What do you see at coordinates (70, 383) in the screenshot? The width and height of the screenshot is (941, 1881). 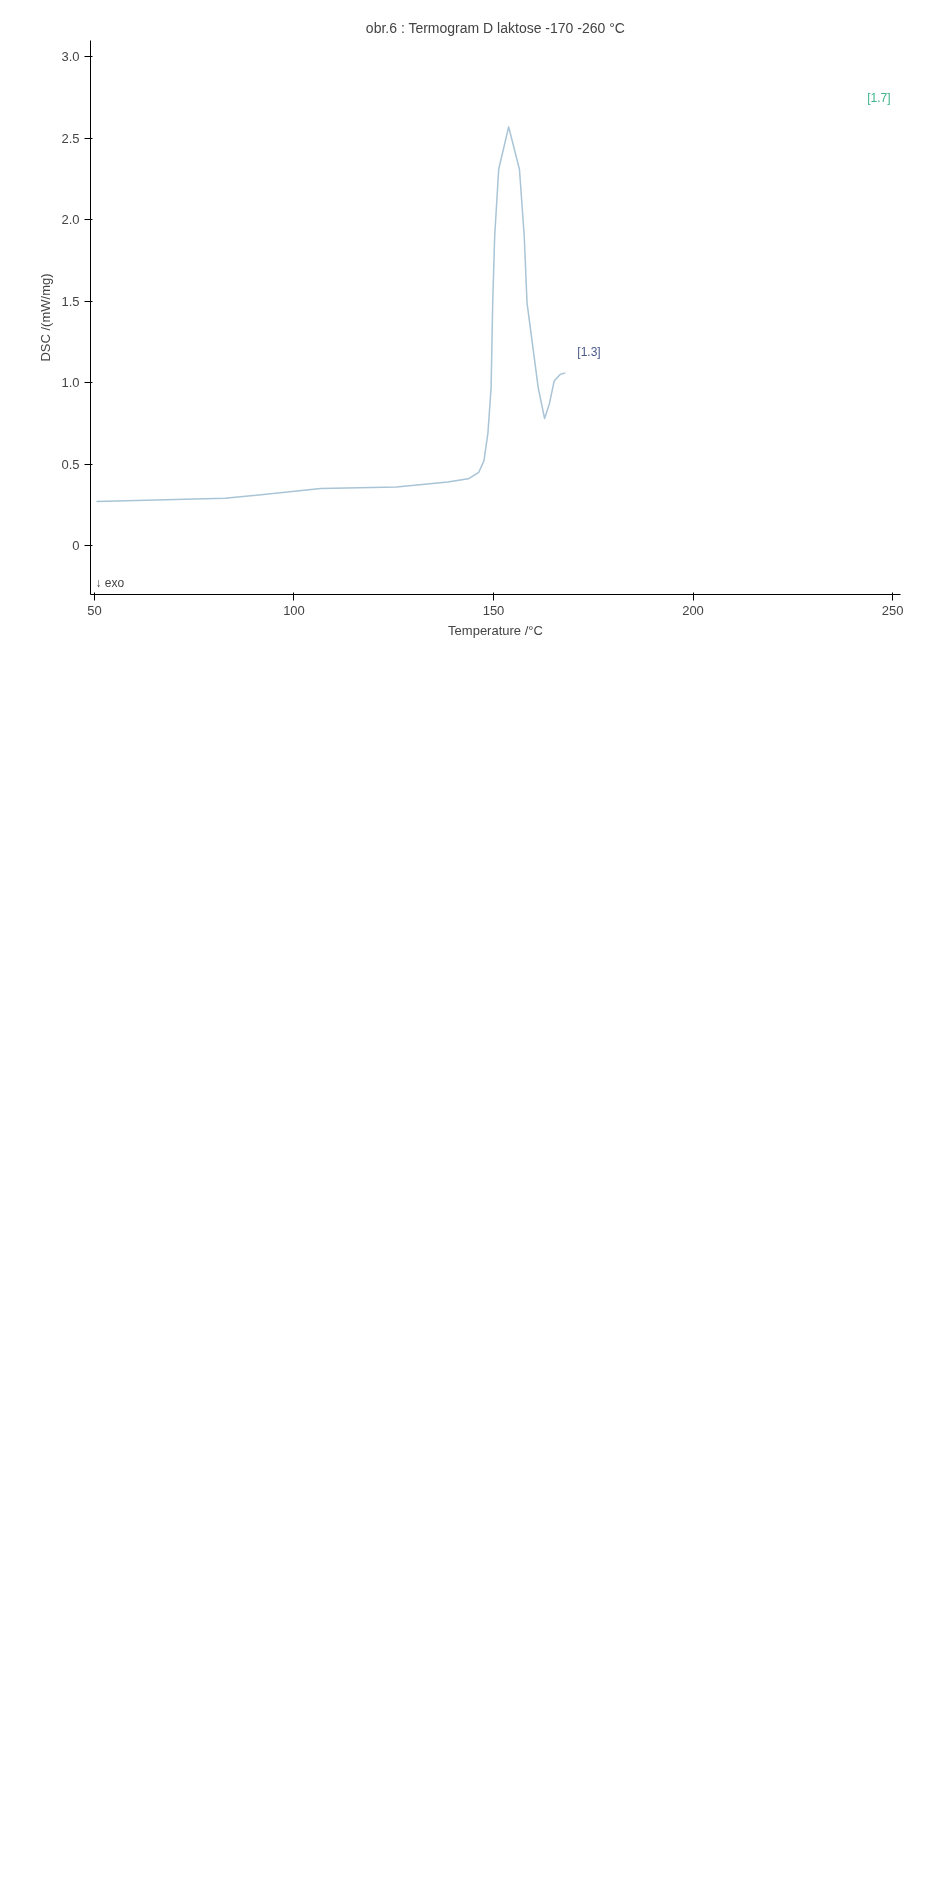 I see `y-tick-label: 1.0` at bounding box center [70, 383].